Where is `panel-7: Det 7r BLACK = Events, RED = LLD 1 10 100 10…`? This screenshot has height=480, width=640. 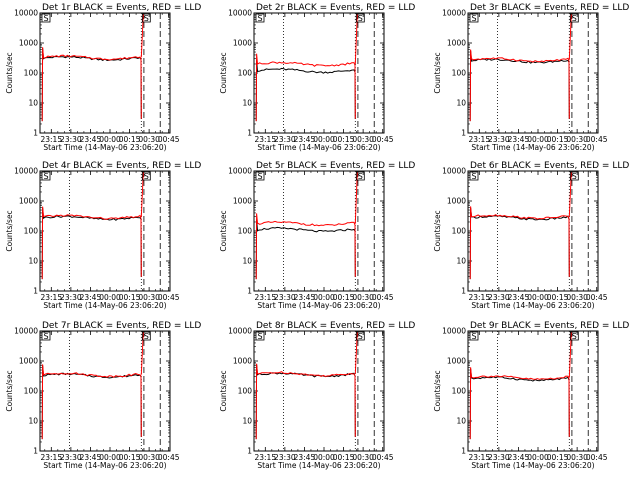 panel-7: Det 7r BLACK = Events, RED = LLD 1 10 100 10… is located at coordinates (103, 395).